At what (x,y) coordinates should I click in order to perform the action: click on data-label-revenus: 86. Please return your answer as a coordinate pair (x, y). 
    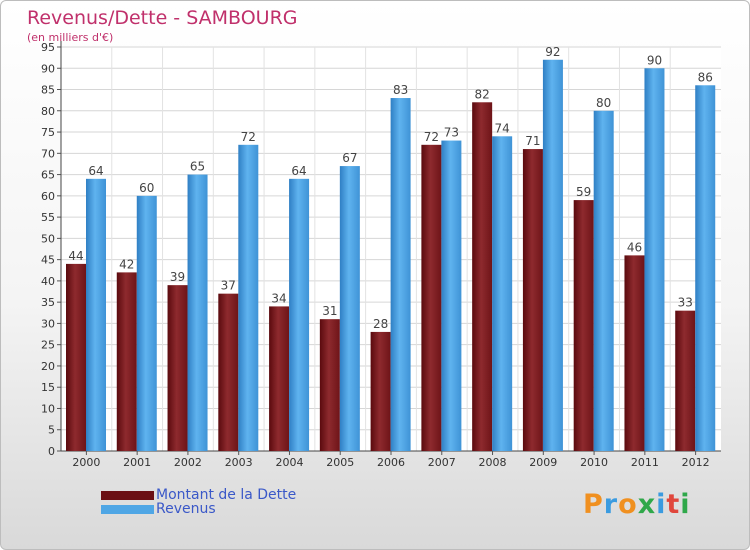
    Looking at the image, I should click on (705, 77).